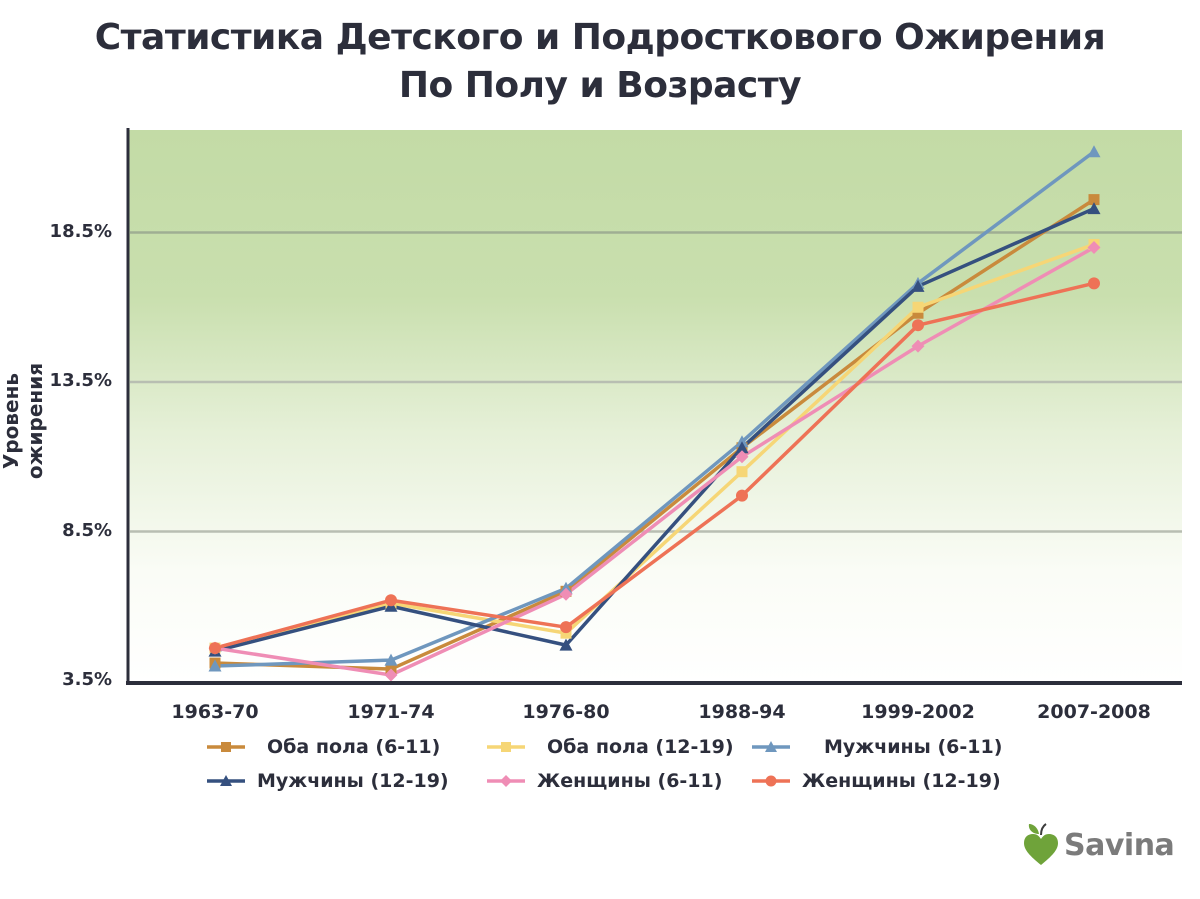 The height and width of the screenshot is (899, 1200). I want to click on apple-heart-icon, so click(1041, 844).